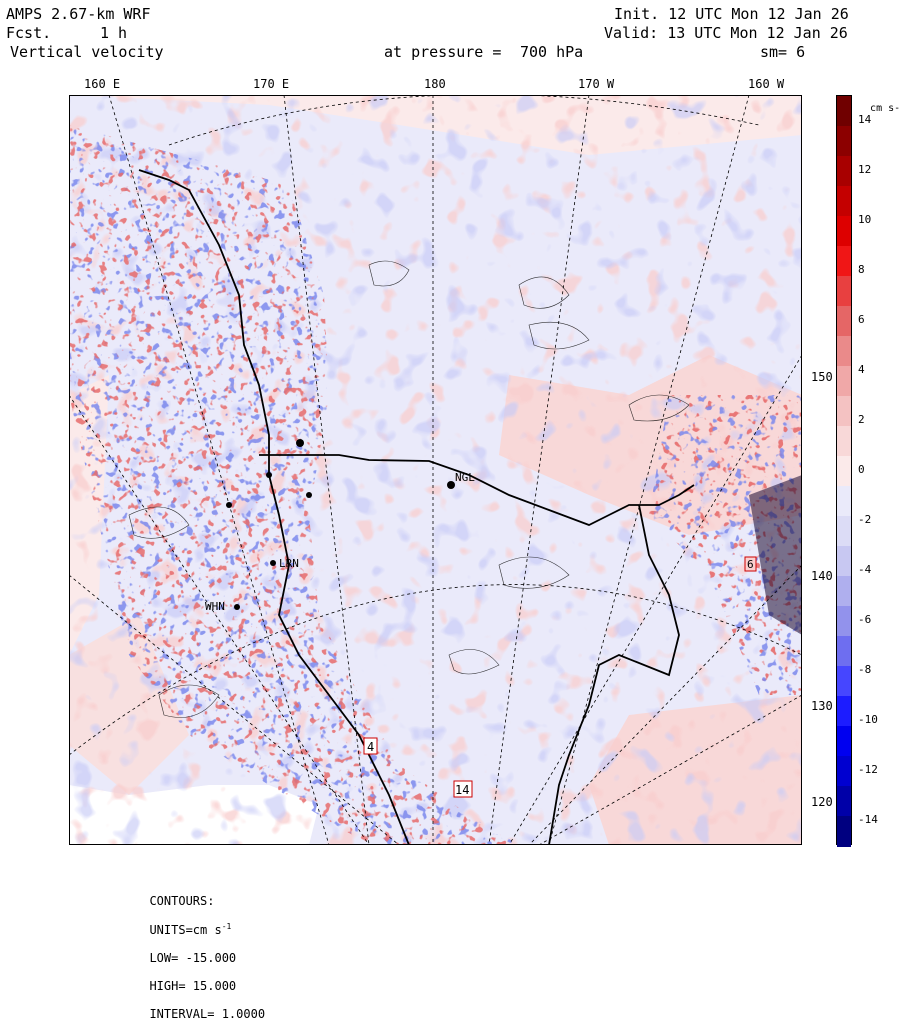  Describe the element at coordinates (435, 84) in the screenshot. I see `lon-label-180: 180` at that location.